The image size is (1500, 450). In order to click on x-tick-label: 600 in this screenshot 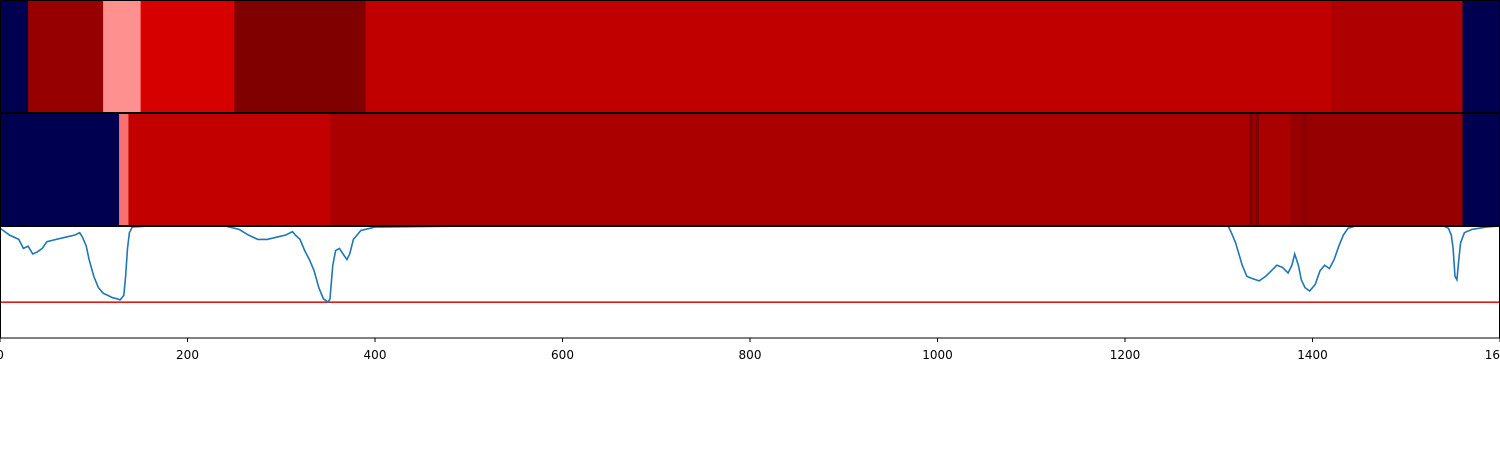, I will do `click(562, 355)`.